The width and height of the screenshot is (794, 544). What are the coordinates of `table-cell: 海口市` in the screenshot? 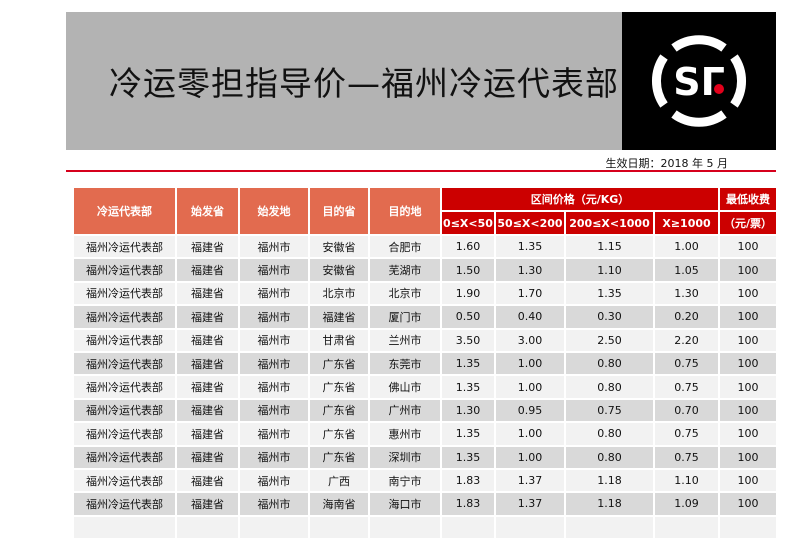 It's located at (405, 504).